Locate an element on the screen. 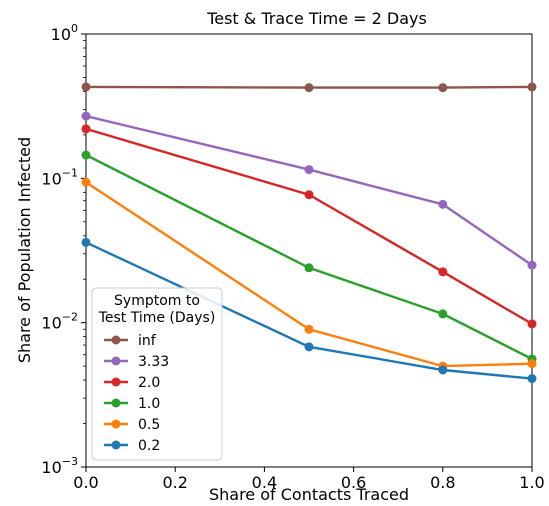 The height and width of the screenshot is (506, 549). y-axis-label: Share of Population Infected is located at coordinates (24, 250).